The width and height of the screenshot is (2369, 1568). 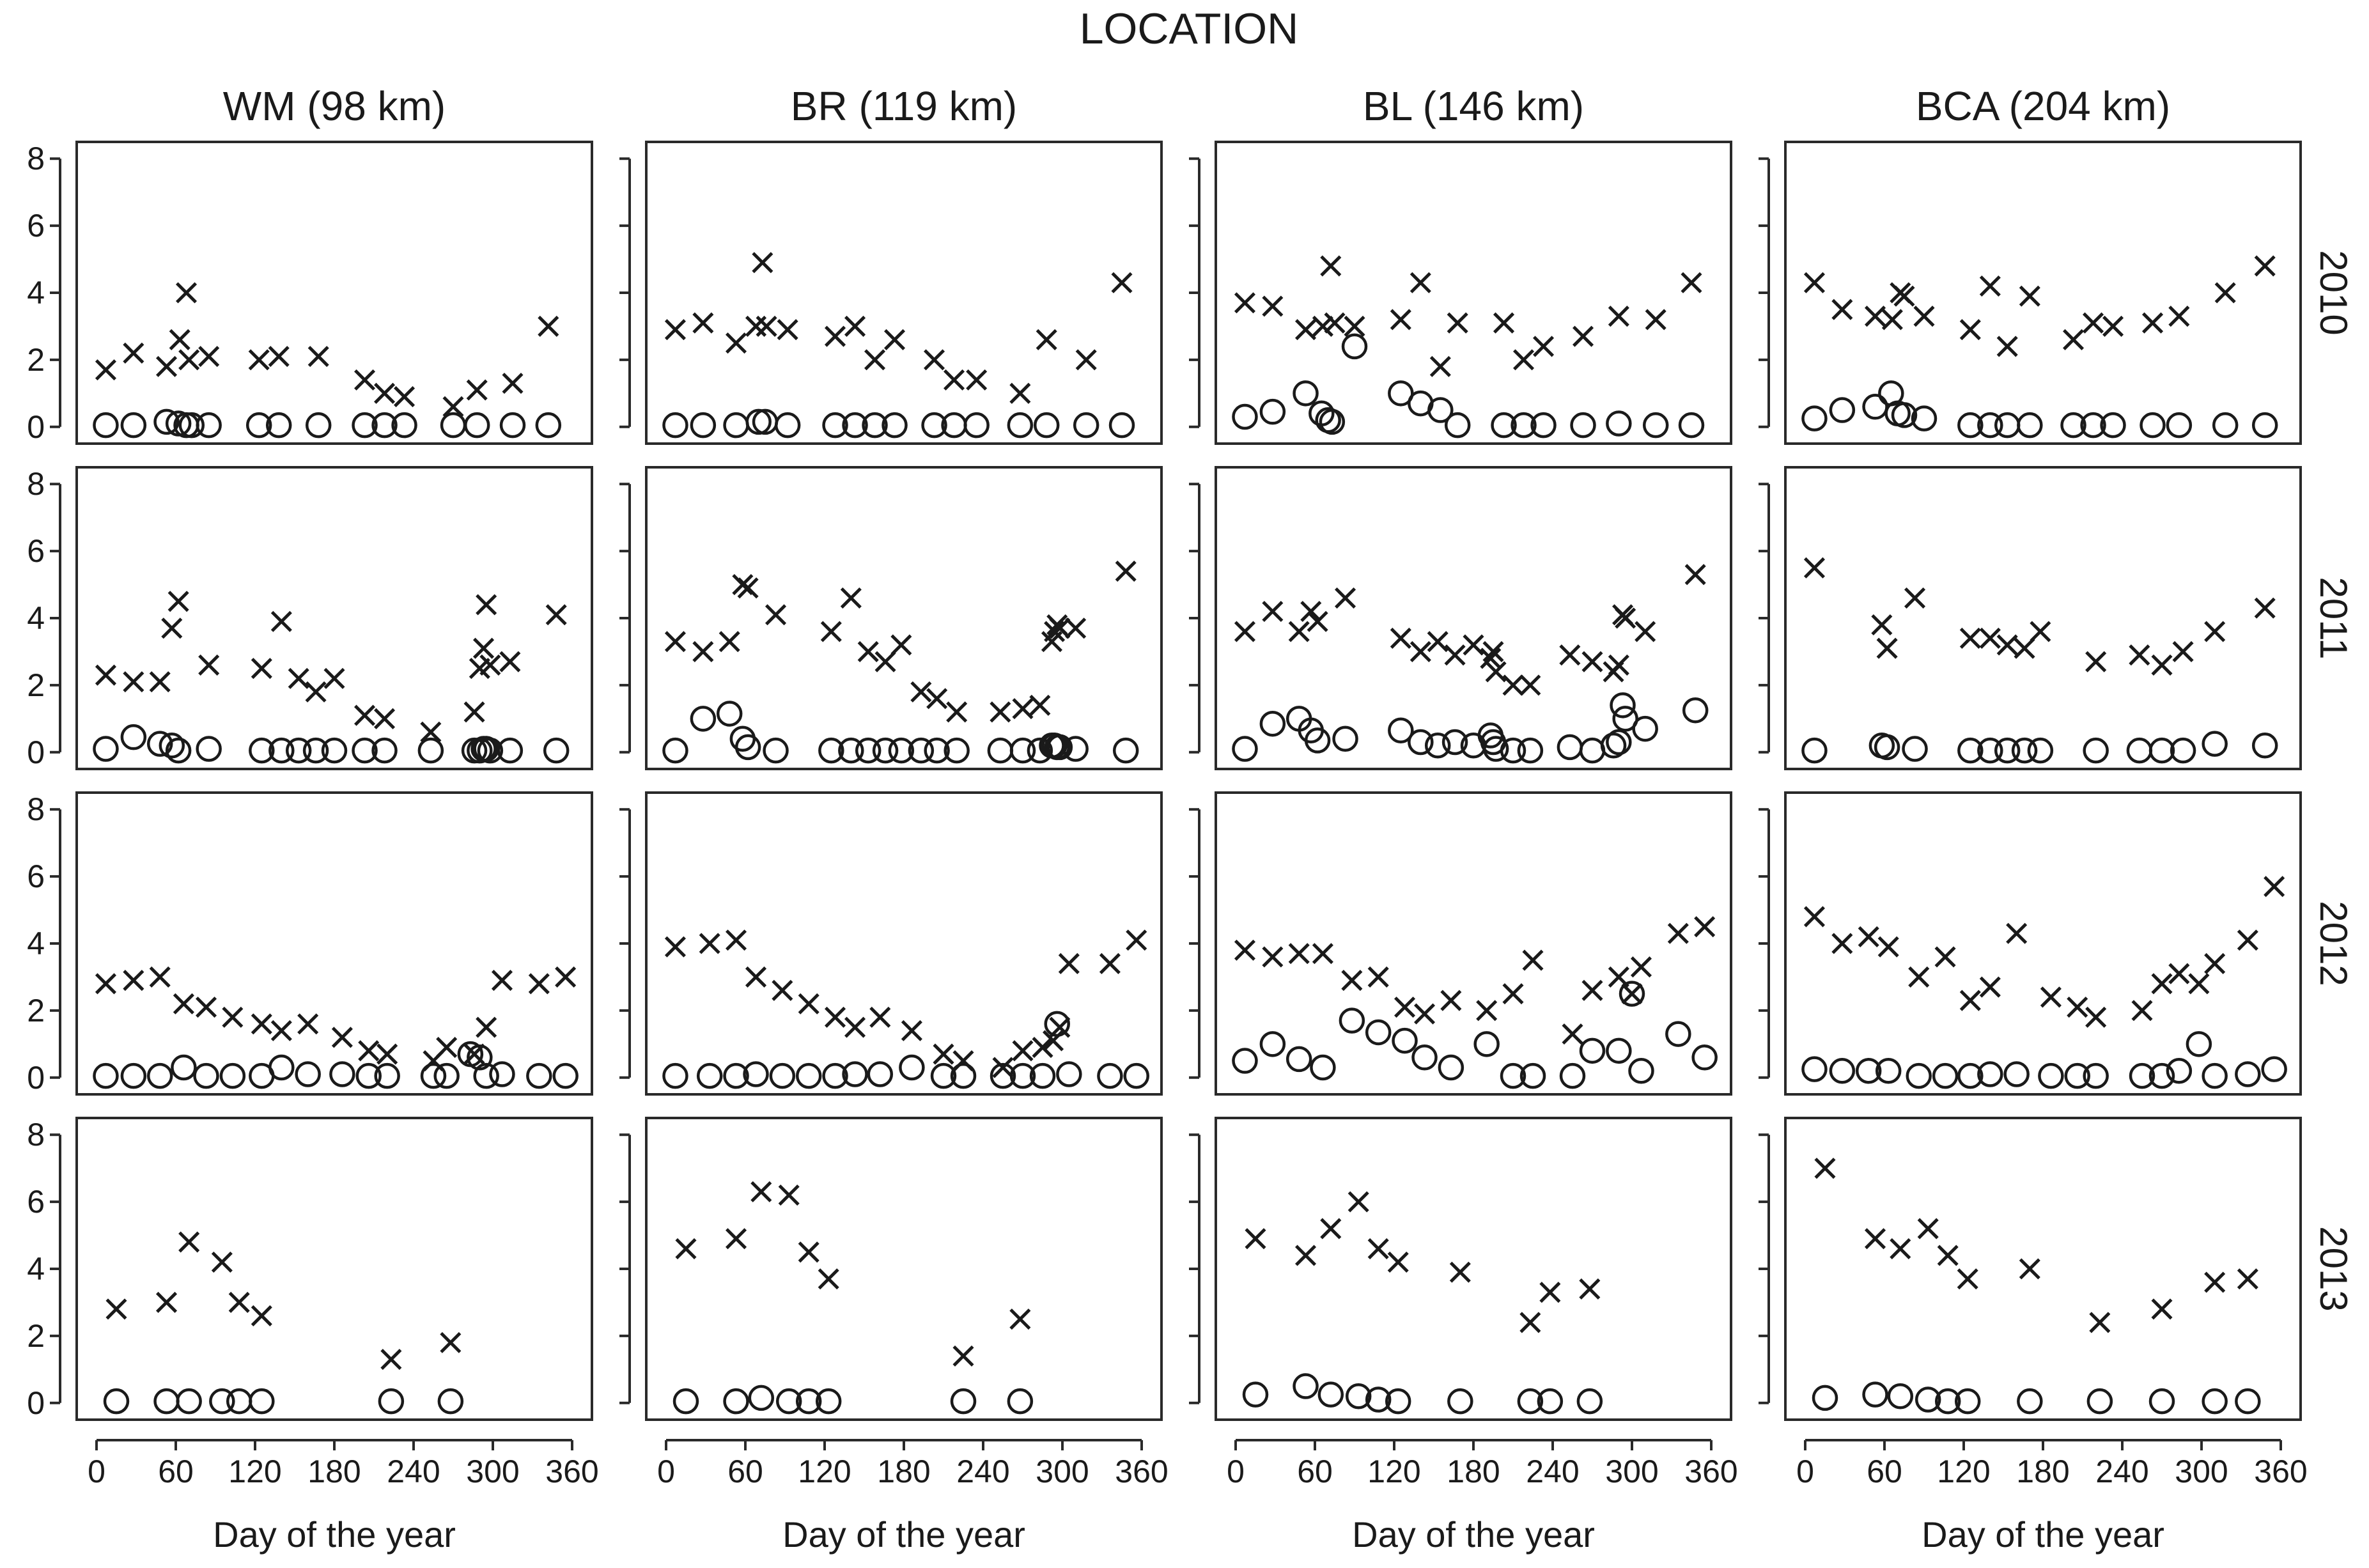 I want to click on chart-super-title: LOCATION, so click(x=1189, y=28).